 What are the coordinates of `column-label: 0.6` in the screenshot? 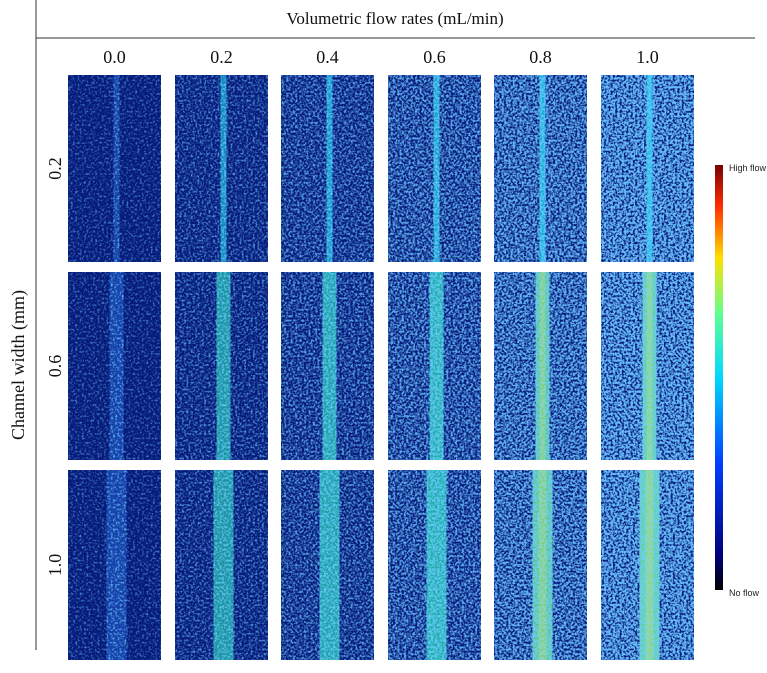 It's located at (434, 57).